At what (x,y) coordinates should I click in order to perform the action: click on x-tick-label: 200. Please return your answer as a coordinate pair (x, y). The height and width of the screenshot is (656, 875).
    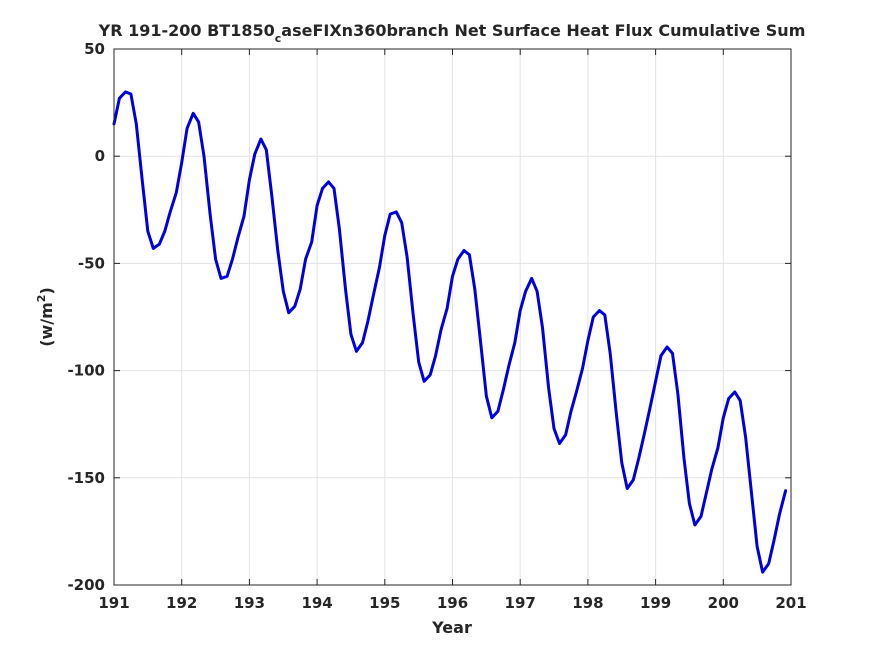
    Looking at the image, I should click on (723, 603).